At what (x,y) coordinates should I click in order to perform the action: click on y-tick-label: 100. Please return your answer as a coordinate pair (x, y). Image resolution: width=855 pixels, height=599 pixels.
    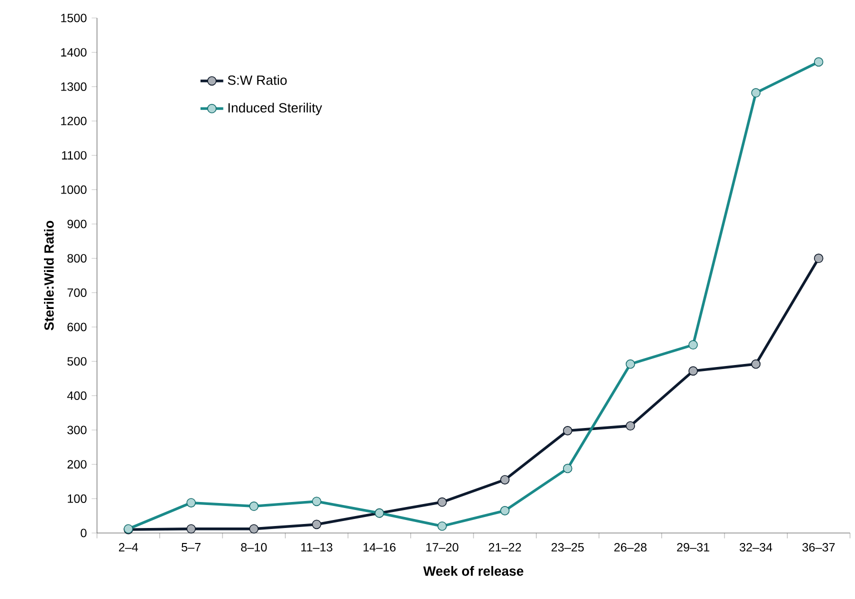
    Looking at the image, I should click on (77, 498).